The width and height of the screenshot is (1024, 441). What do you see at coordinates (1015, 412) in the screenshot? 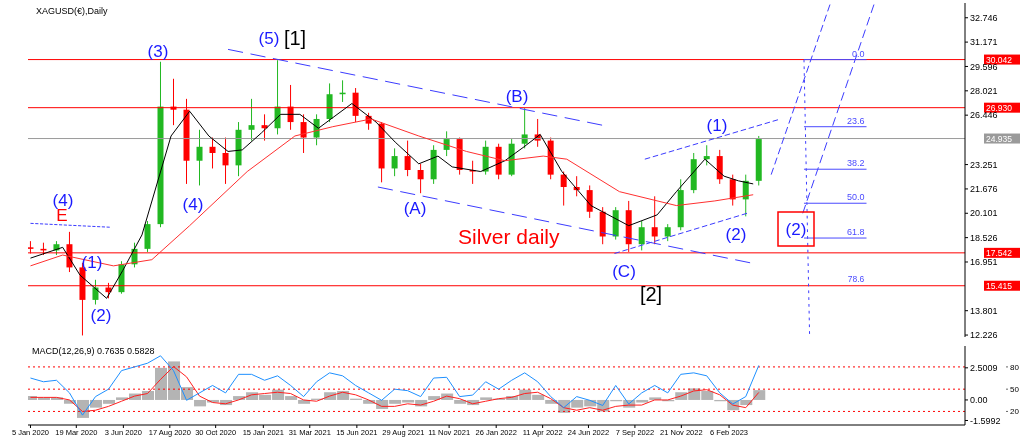
I see `y2-tick-label: 20` at bounding box center [1015, 412].